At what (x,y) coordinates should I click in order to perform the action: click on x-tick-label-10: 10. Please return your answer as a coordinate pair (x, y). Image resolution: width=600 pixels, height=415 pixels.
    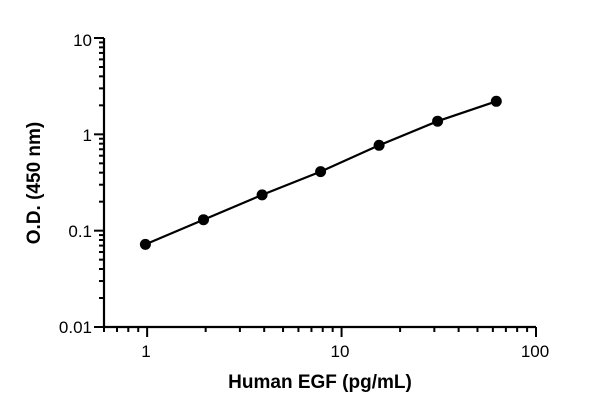
    Looking at the image, I should click on (340, 351).